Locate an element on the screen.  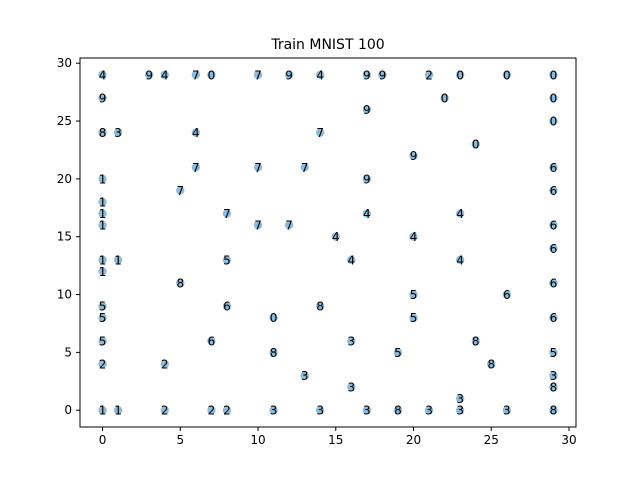
x-tick-label: 0 is located at coordinates (103, 440).